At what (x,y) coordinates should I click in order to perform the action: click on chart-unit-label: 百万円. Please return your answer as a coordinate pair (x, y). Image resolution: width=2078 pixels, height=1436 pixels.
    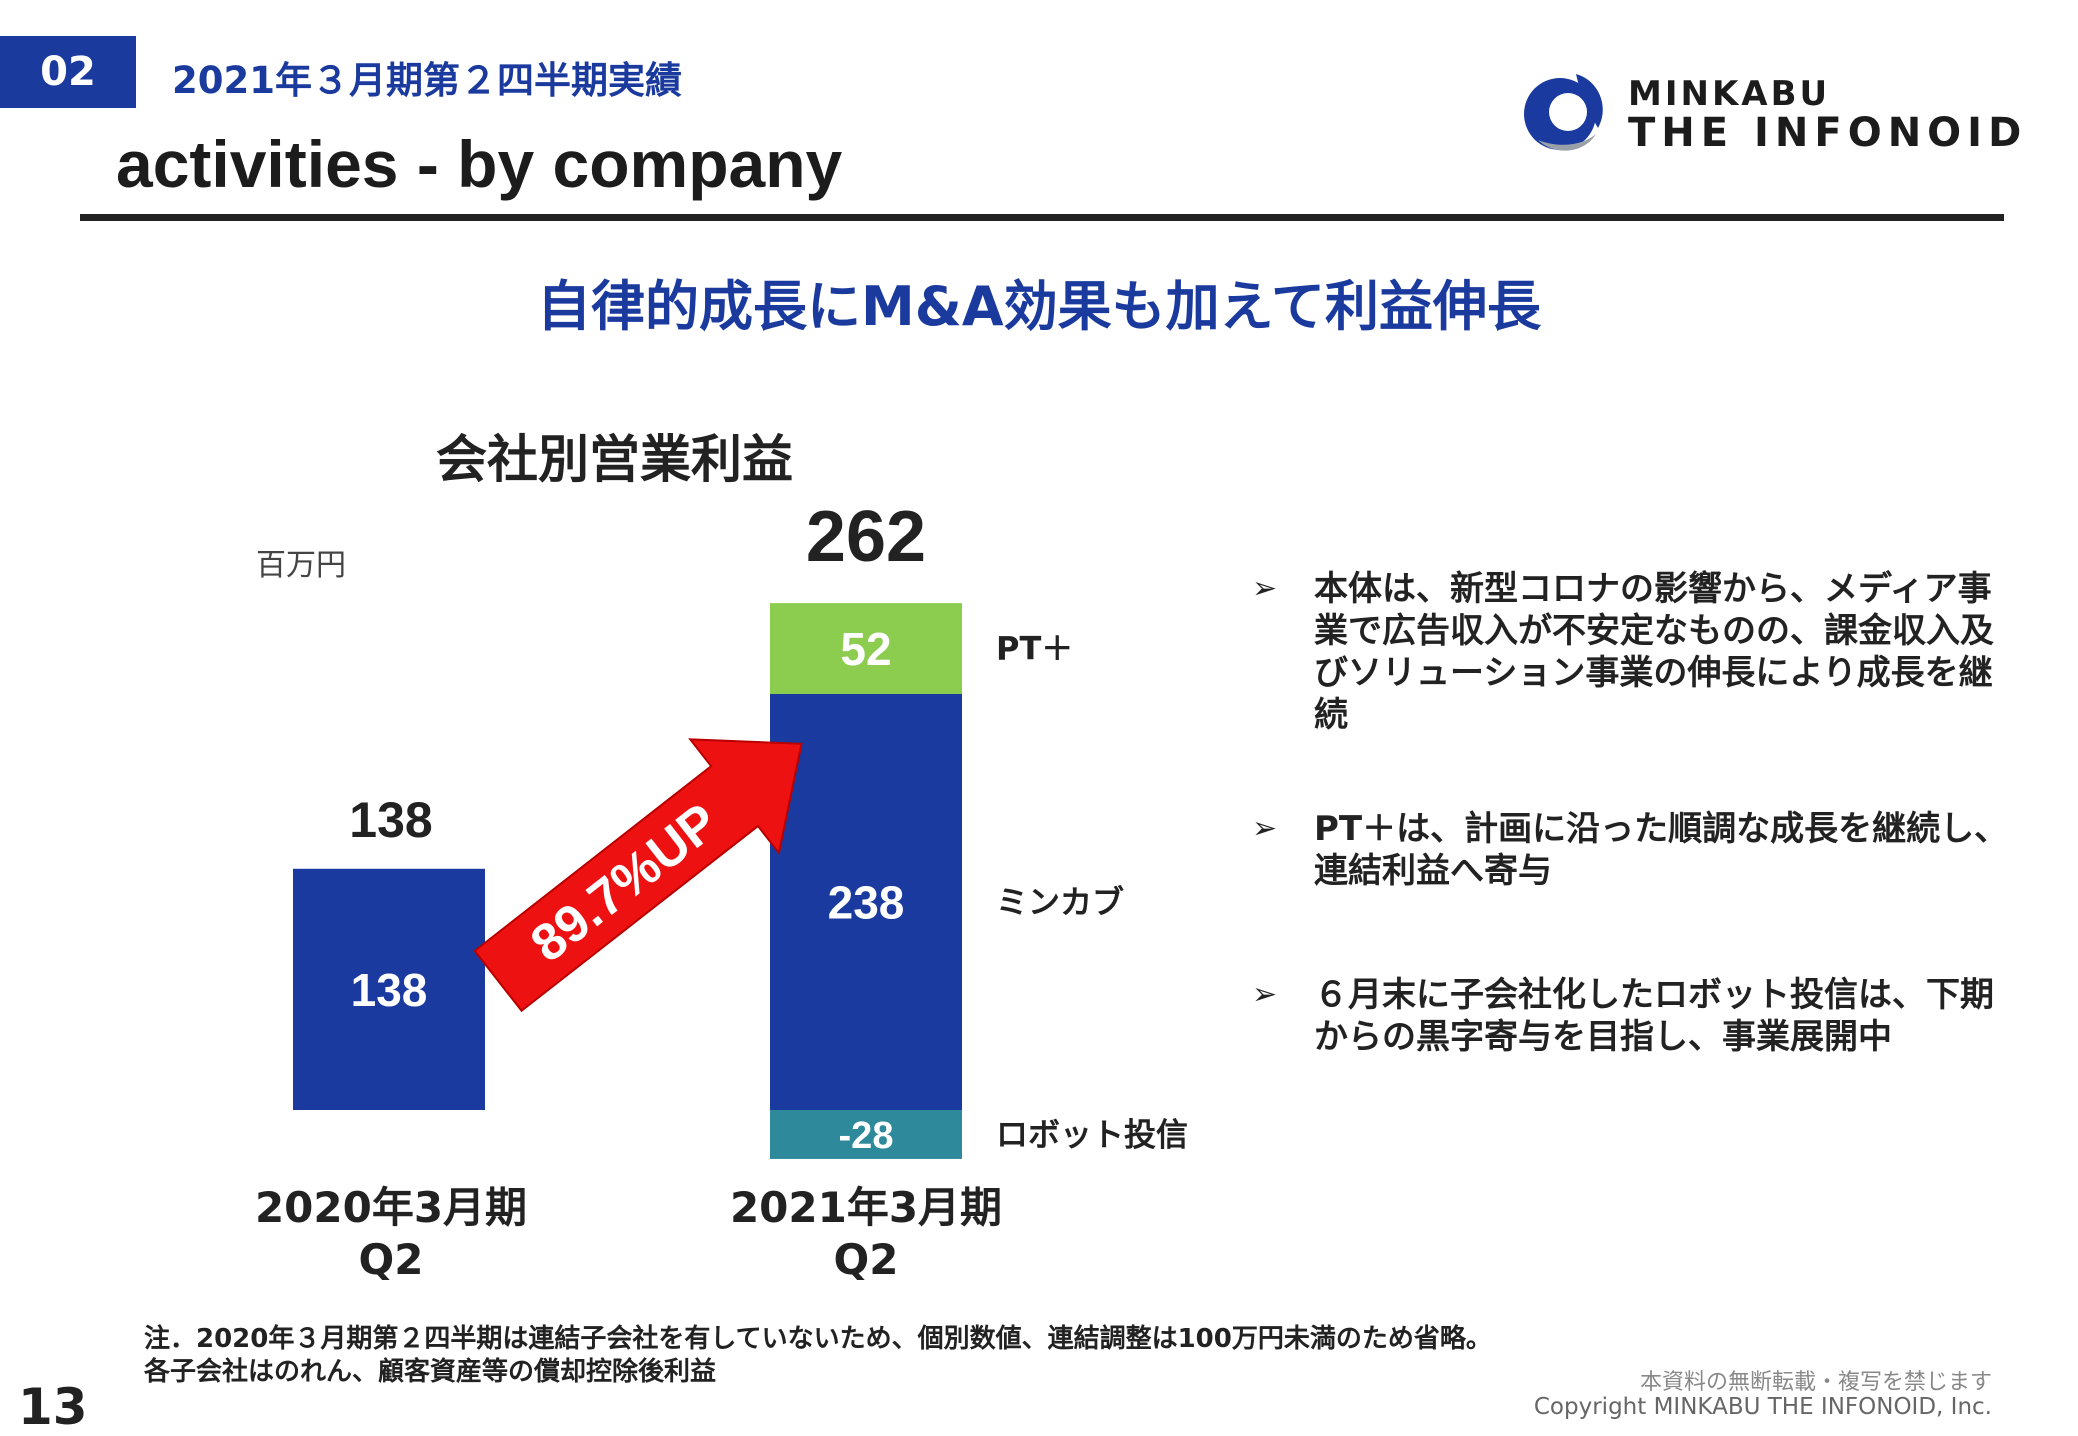
    Looking at the image, I should click on (301, 565).